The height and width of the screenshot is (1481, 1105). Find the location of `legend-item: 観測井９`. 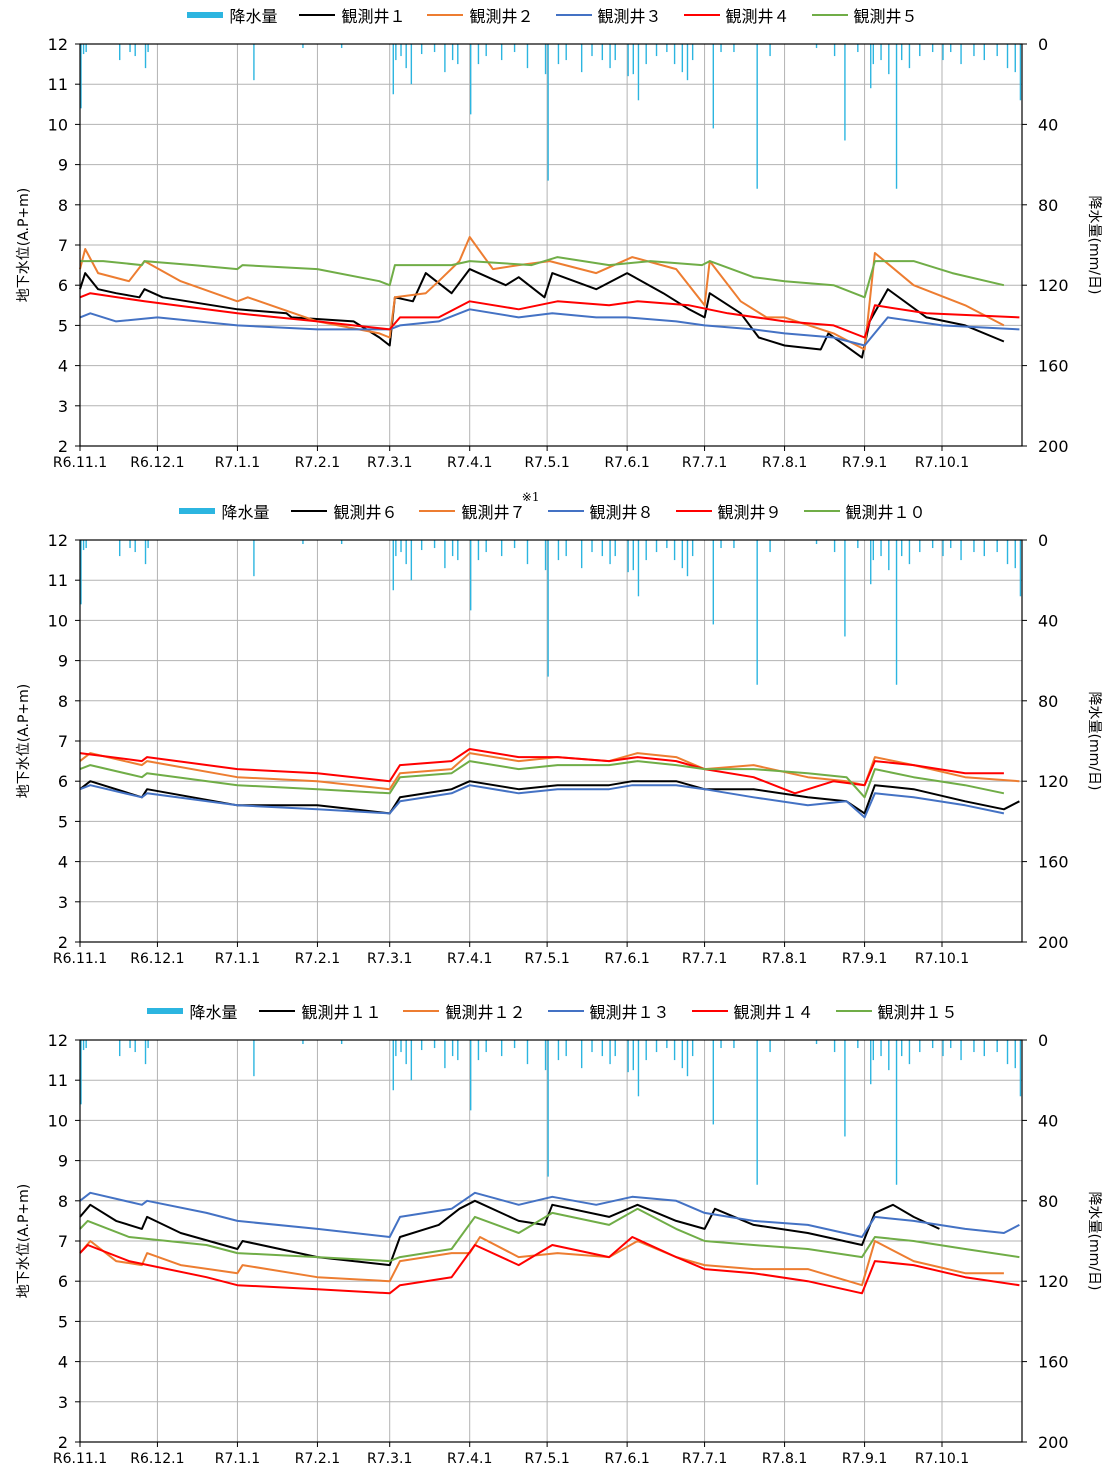

legend-item: 観測井９ is located at coordinates (728, 511).